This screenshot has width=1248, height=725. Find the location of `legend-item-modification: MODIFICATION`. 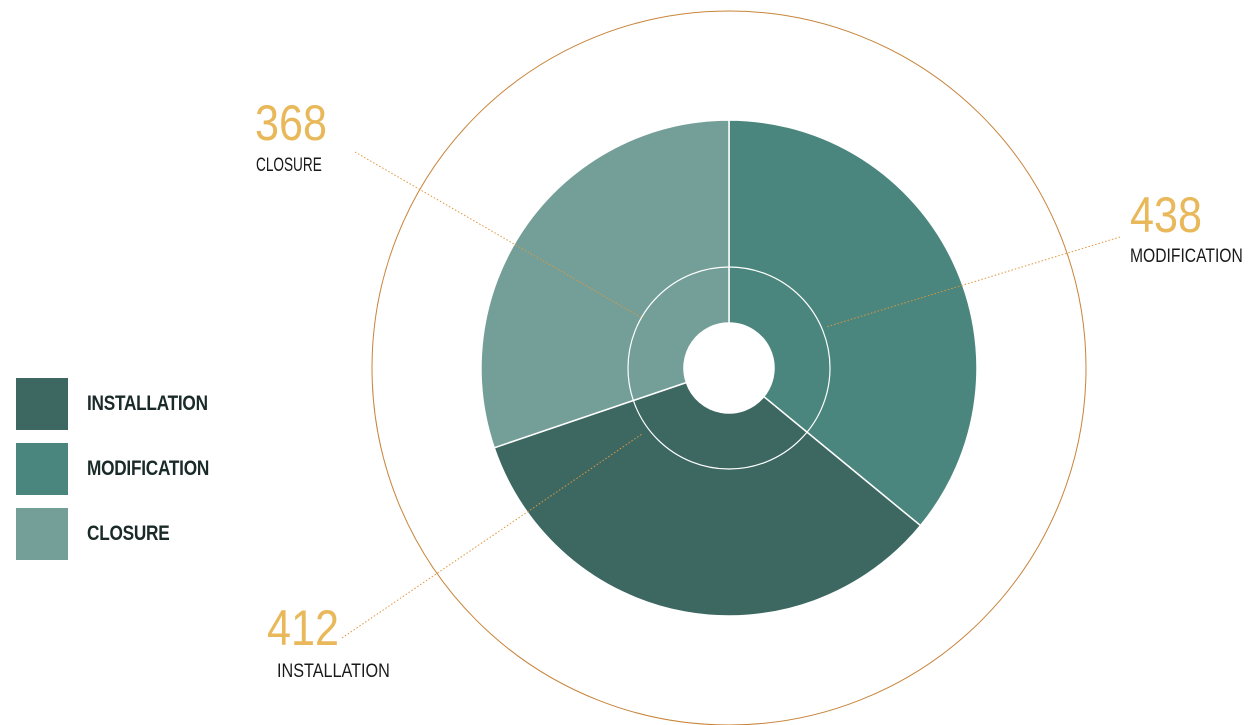

legend-item-modification: MODIFICATION is located at coordinates (126, 469).